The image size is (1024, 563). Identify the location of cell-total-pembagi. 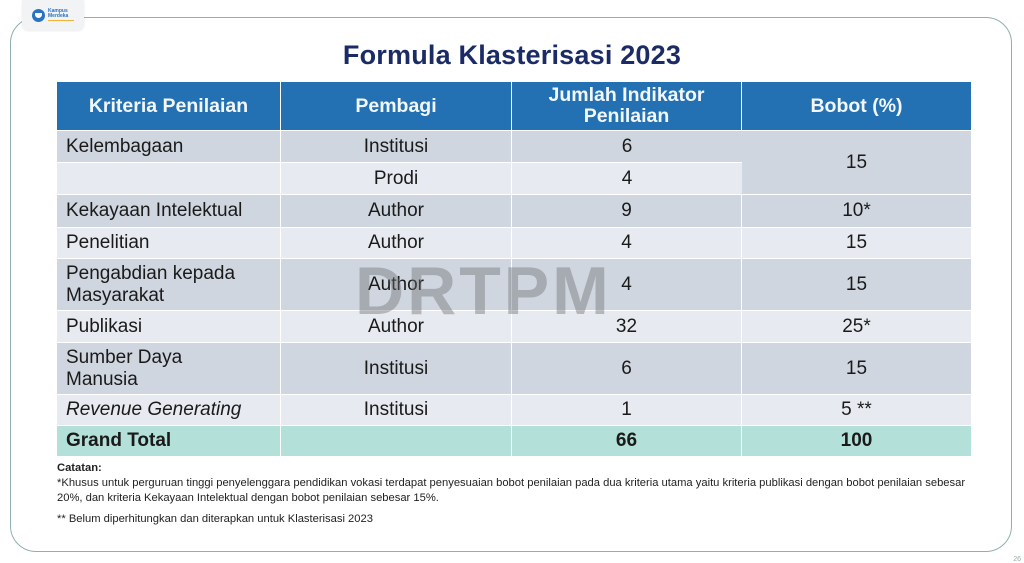
(396, 441).